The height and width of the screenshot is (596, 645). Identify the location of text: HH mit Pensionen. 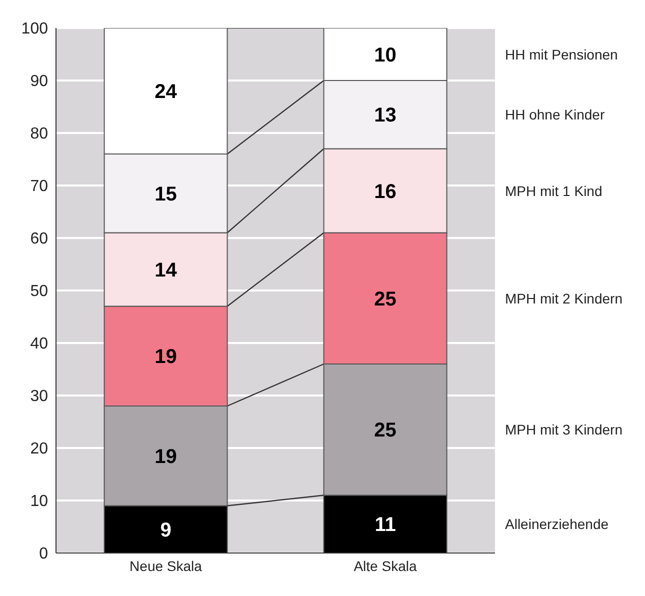
(561, 54).